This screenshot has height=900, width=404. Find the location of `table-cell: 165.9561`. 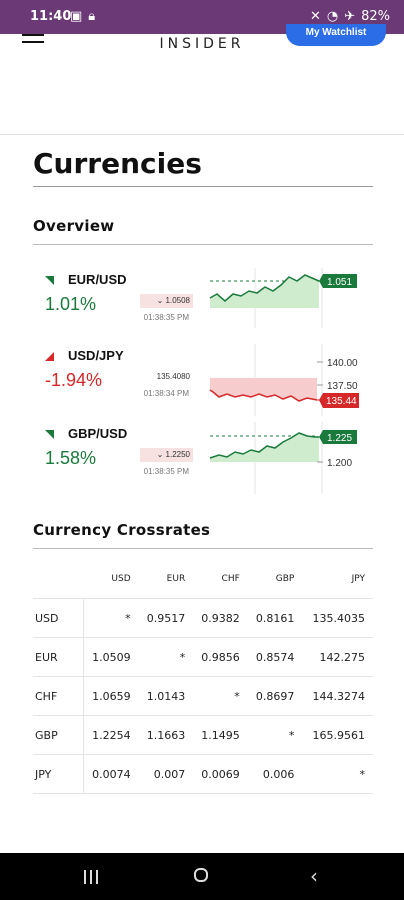

table-cell: 165.9561 is located at coordinates (337, 735).